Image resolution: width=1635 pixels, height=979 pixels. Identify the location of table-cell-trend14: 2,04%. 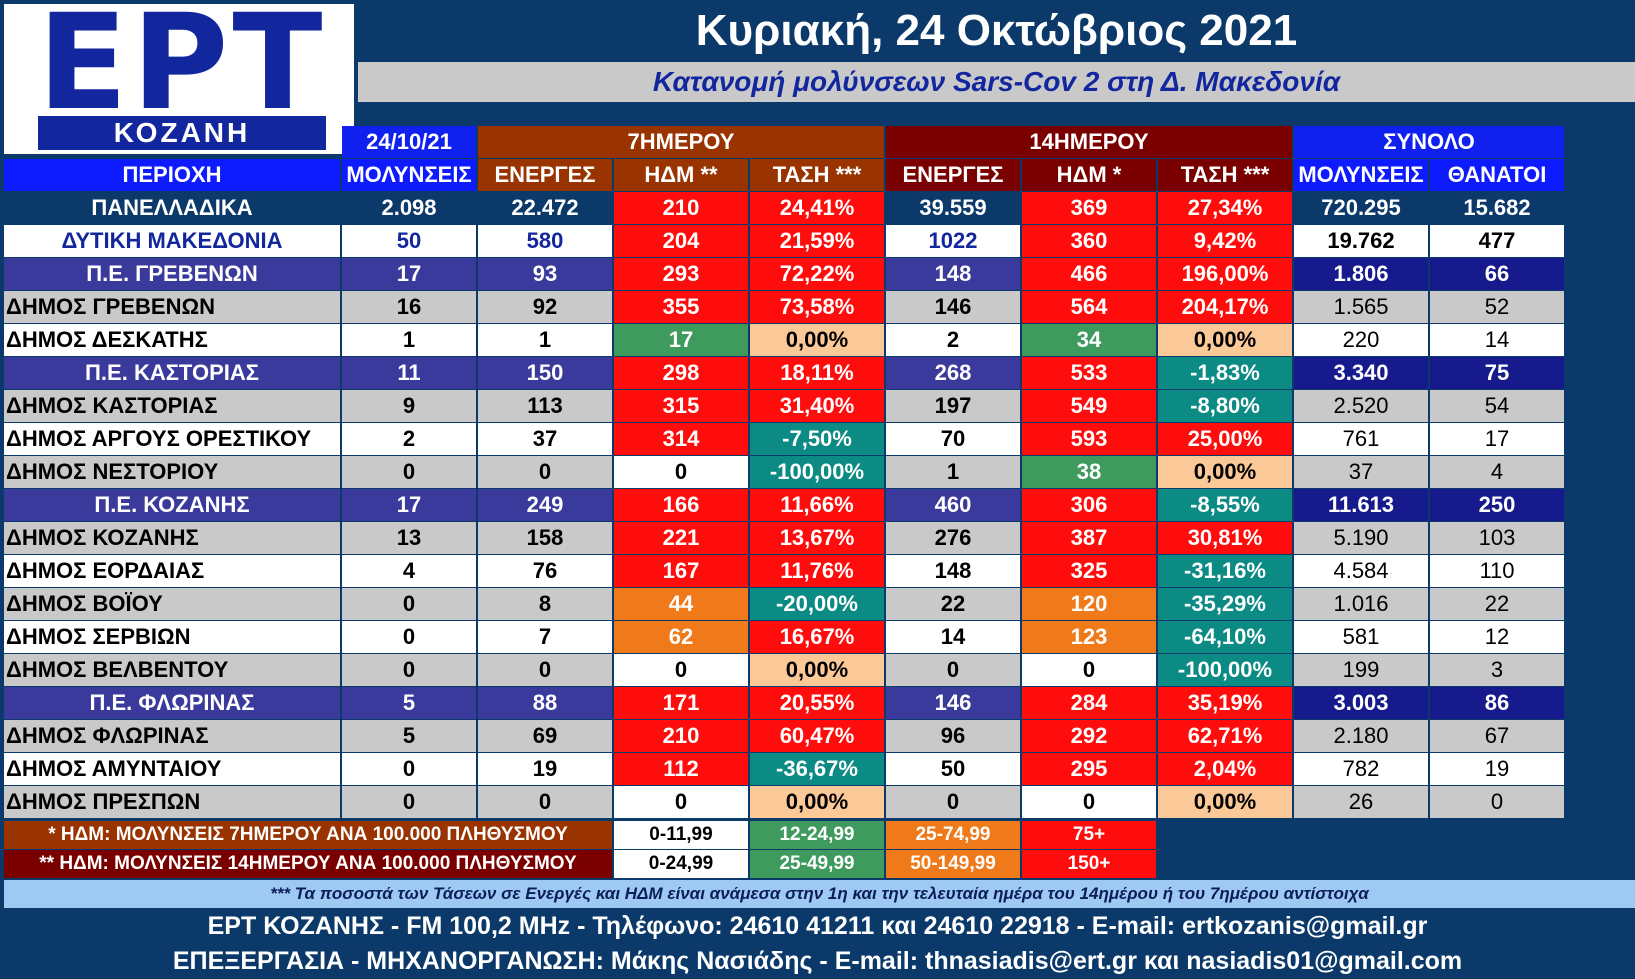
(1225, 769).